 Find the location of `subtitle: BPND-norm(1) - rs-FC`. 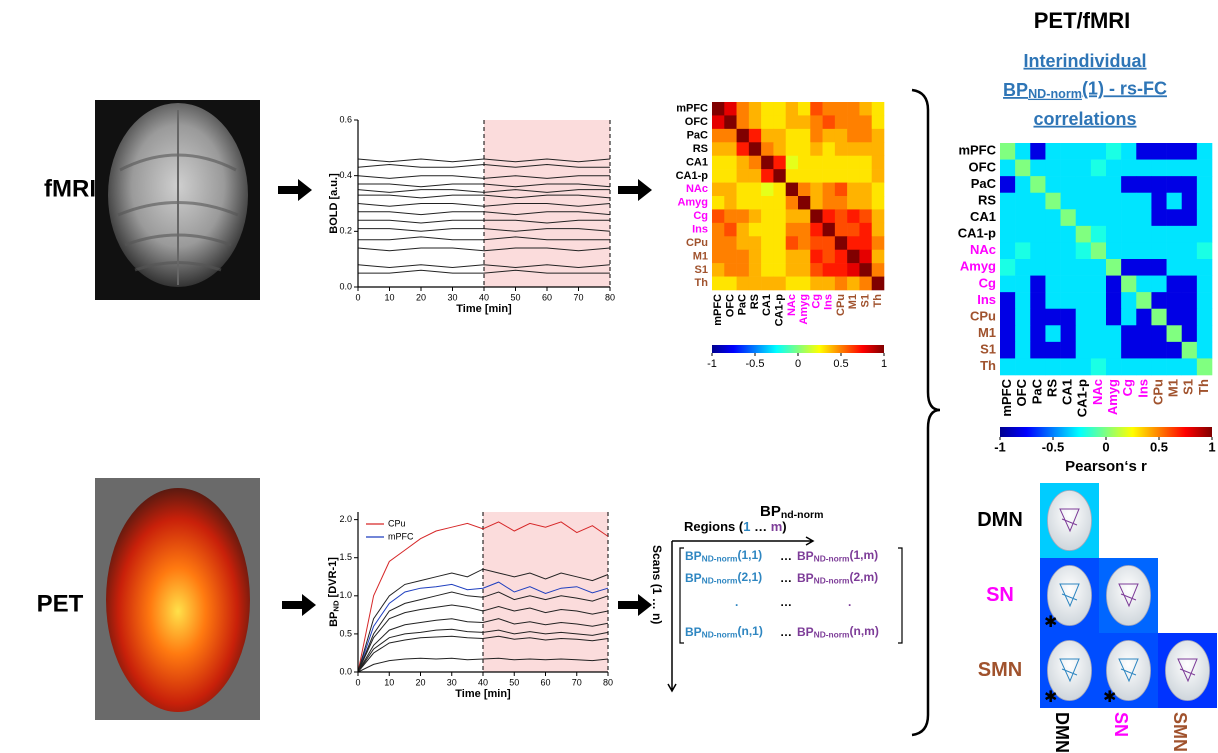

subtitle: BPND-norm(1) - rs-FC is located at coordinates (1085, 89).